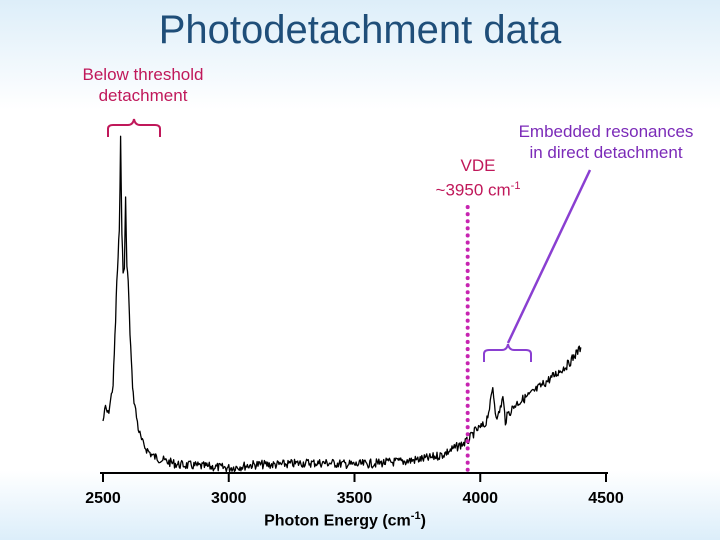 The image size is (720, 540). Describe the element at coordinates (473, 190) in the screenshot. I see `vde-value-text: ~3950 cm` at that location.